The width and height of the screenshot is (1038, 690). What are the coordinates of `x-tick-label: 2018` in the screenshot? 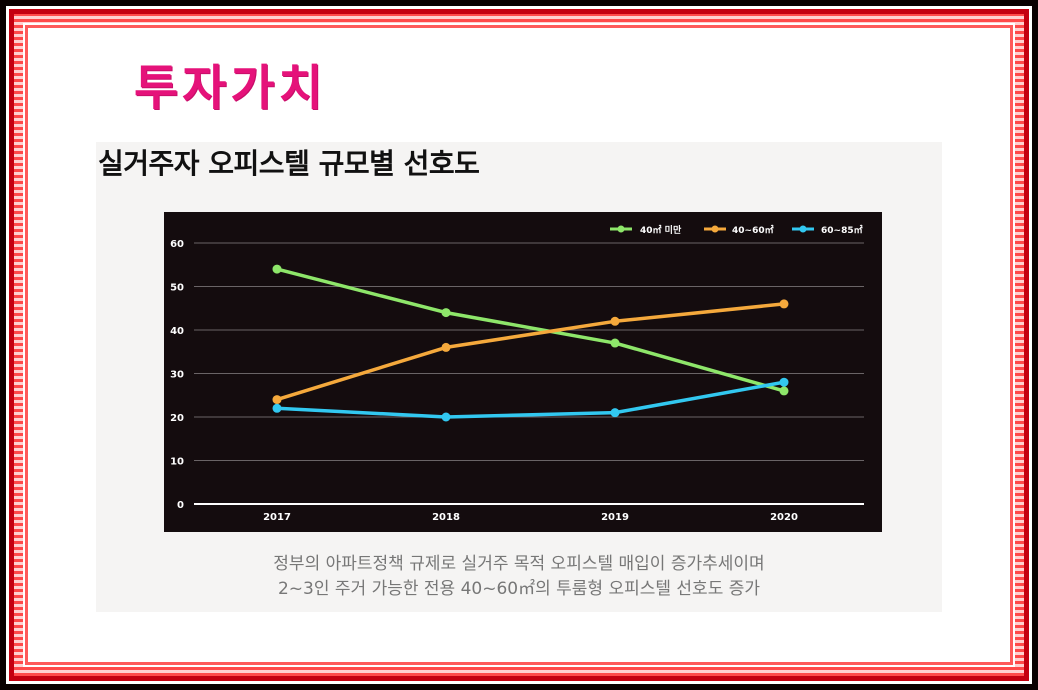 It's located at (446, 517).